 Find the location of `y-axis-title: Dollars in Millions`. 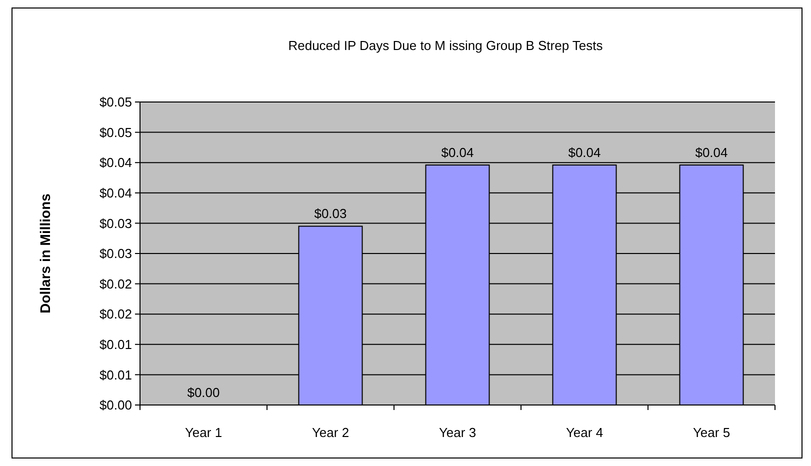

y-axis-title: Dollars in Millions is located at coordinates (45, 253).